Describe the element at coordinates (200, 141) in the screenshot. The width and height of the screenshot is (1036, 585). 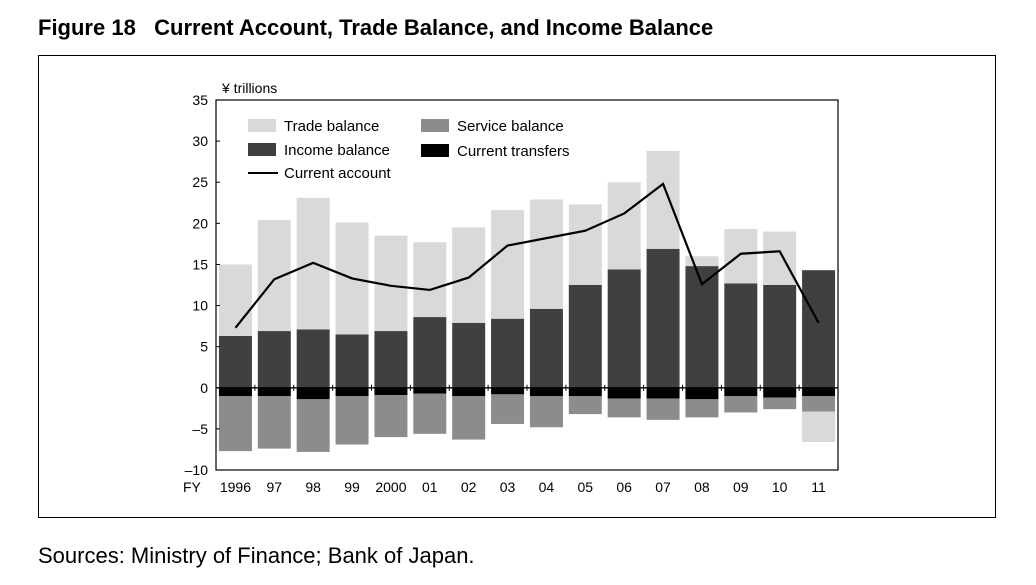
I see `y-tick-label: 30` at that location.